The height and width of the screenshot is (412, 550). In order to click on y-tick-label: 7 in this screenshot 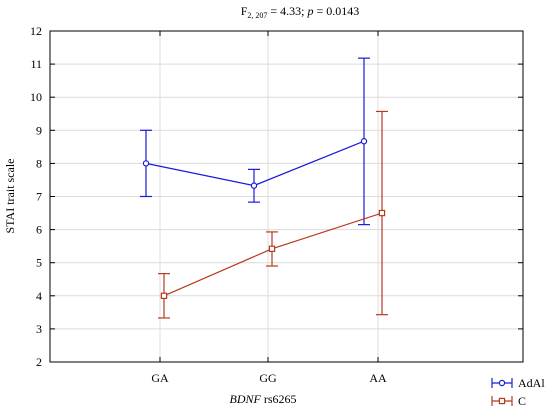, I will do `click(39, 197)`.